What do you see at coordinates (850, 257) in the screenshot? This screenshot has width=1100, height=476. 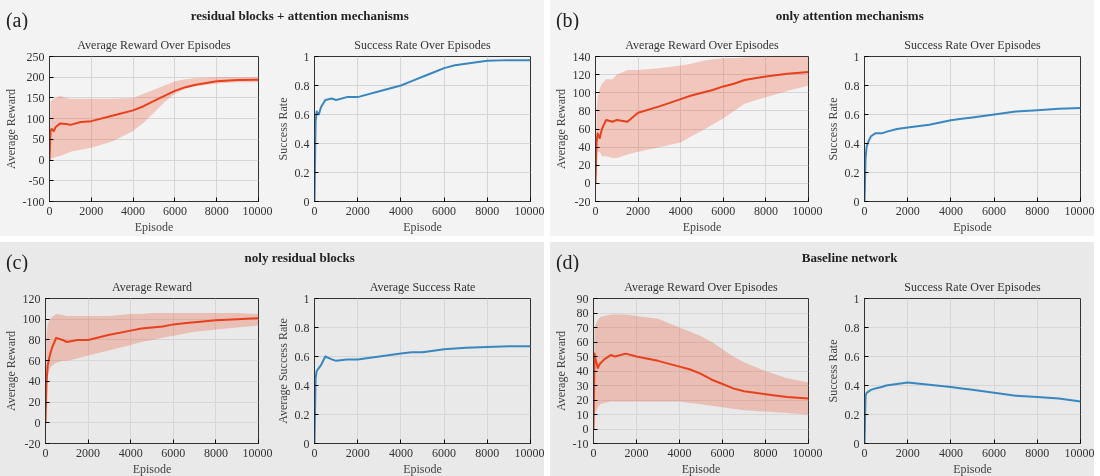 I see `text: Baseline network` at bounding box center [850, 257].